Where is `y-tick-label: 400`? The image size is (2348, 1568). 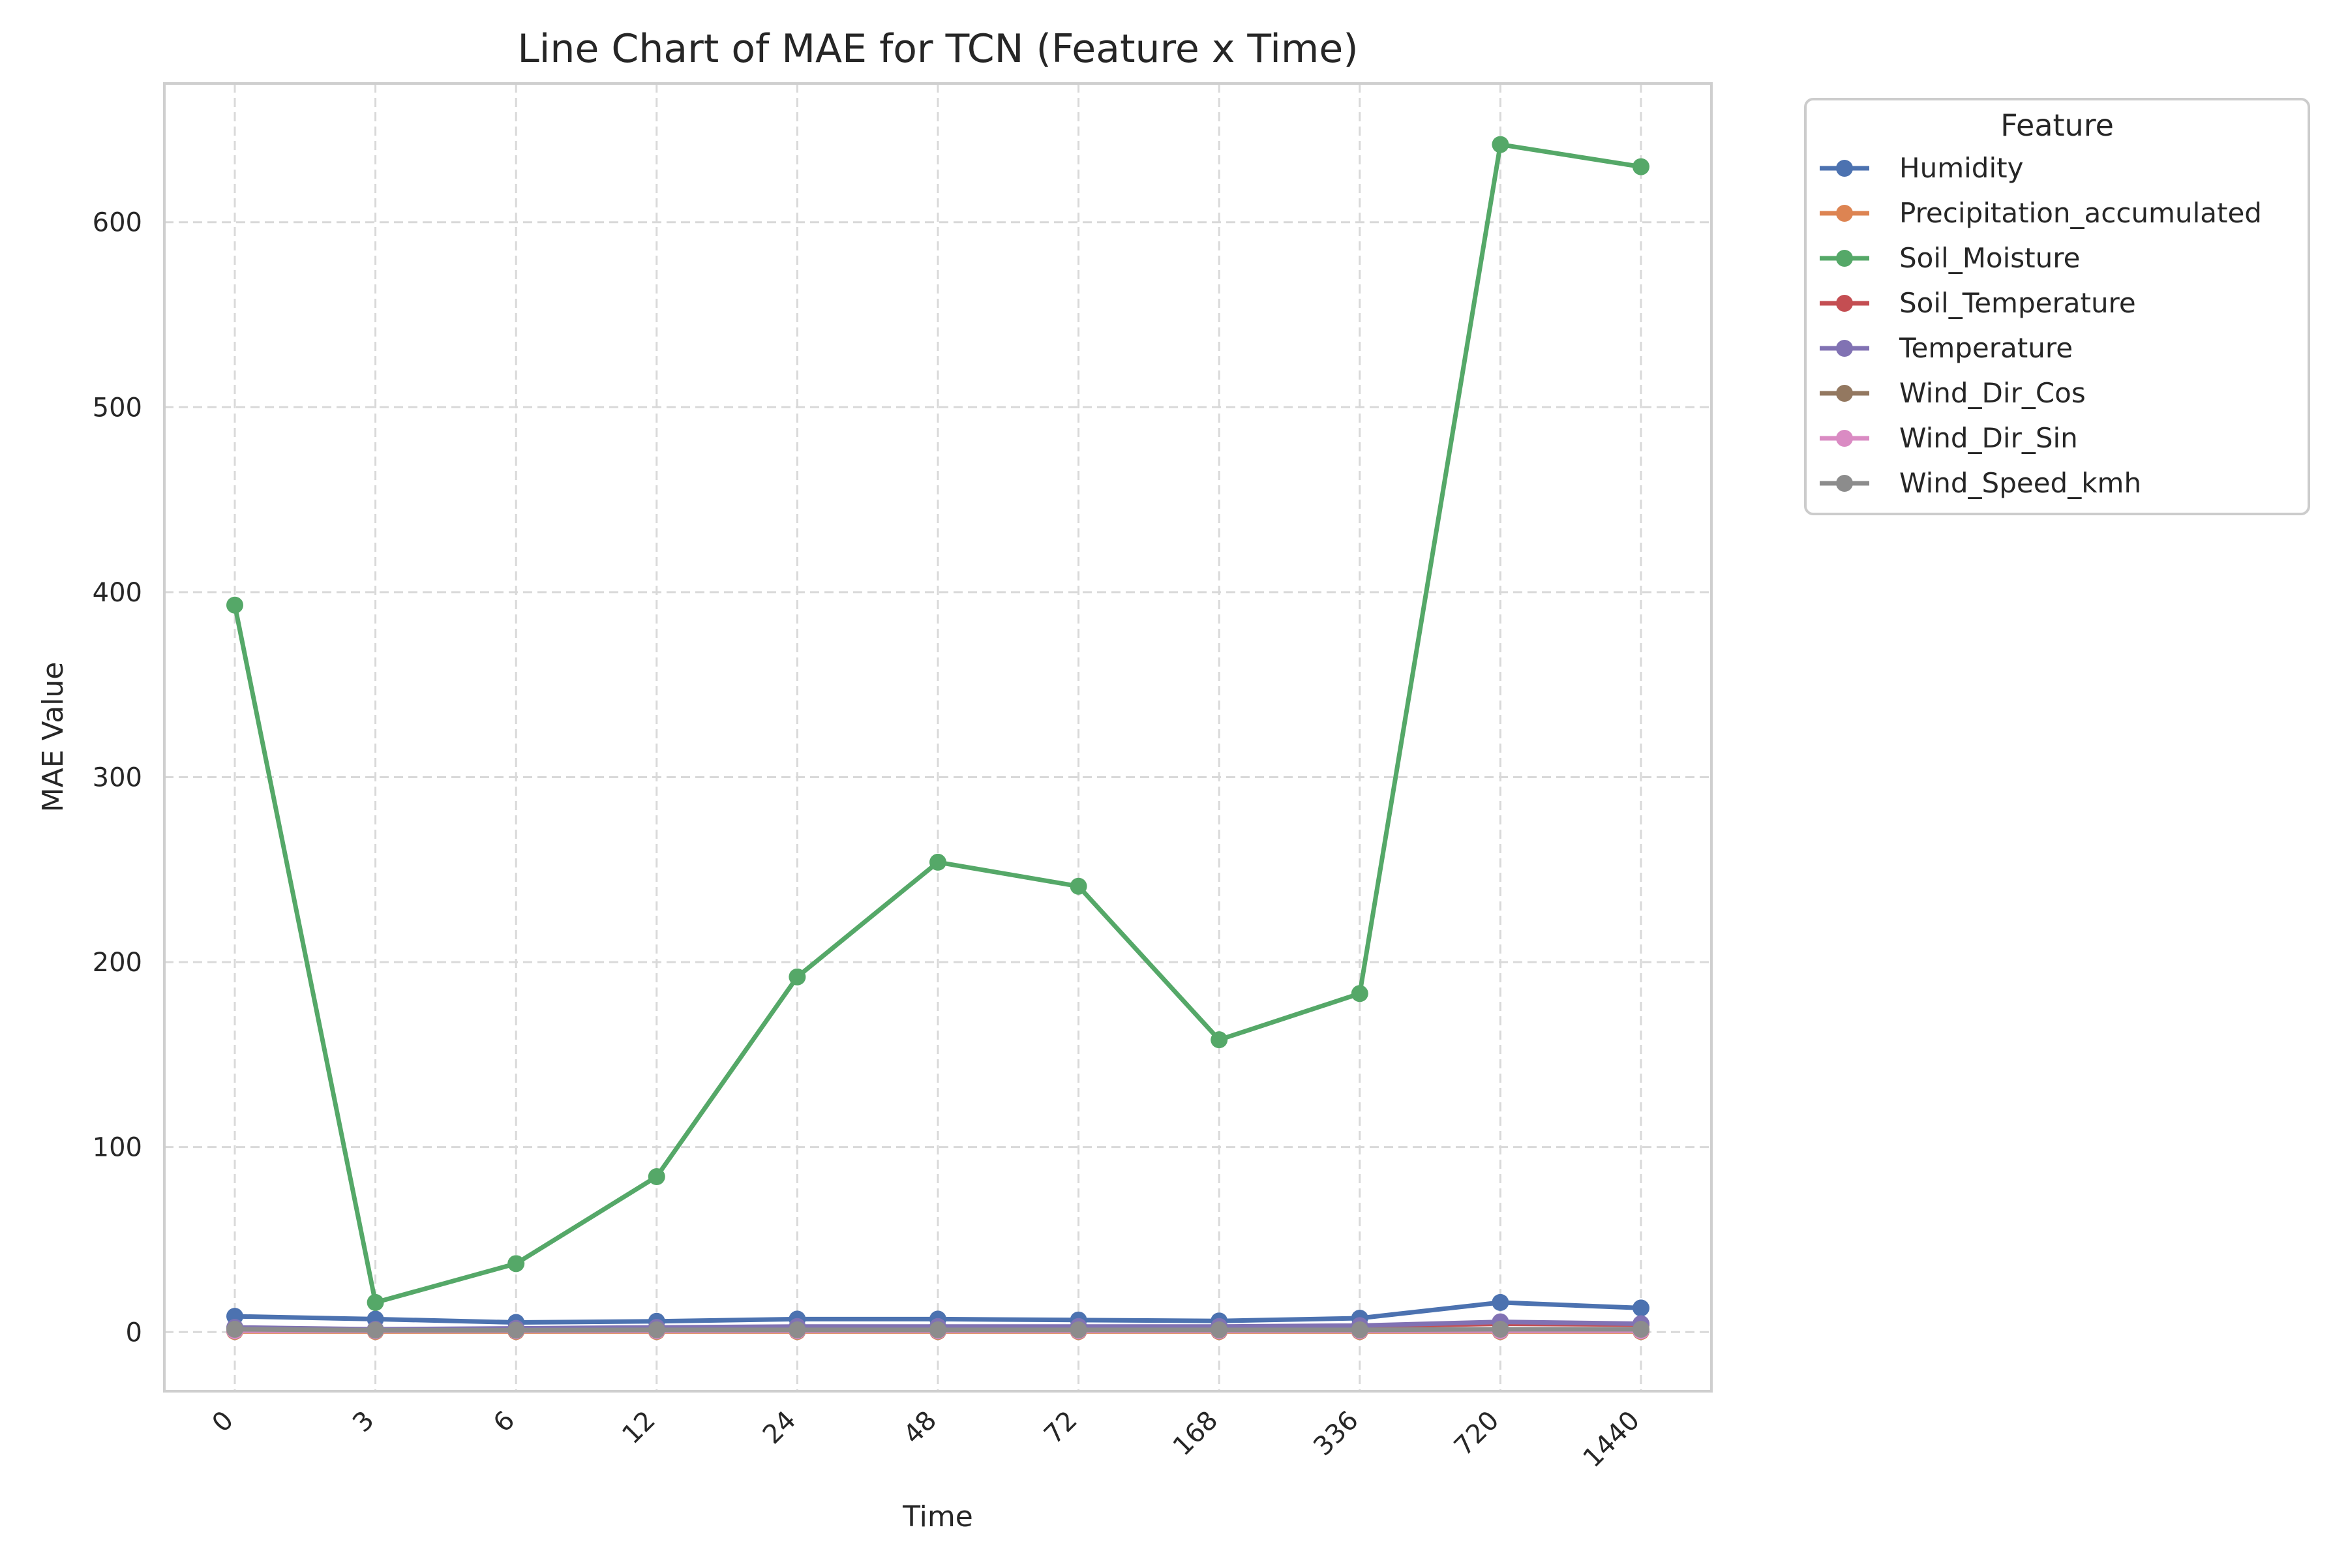 y-tick-label: 400 is located at coordinates (118, 593).